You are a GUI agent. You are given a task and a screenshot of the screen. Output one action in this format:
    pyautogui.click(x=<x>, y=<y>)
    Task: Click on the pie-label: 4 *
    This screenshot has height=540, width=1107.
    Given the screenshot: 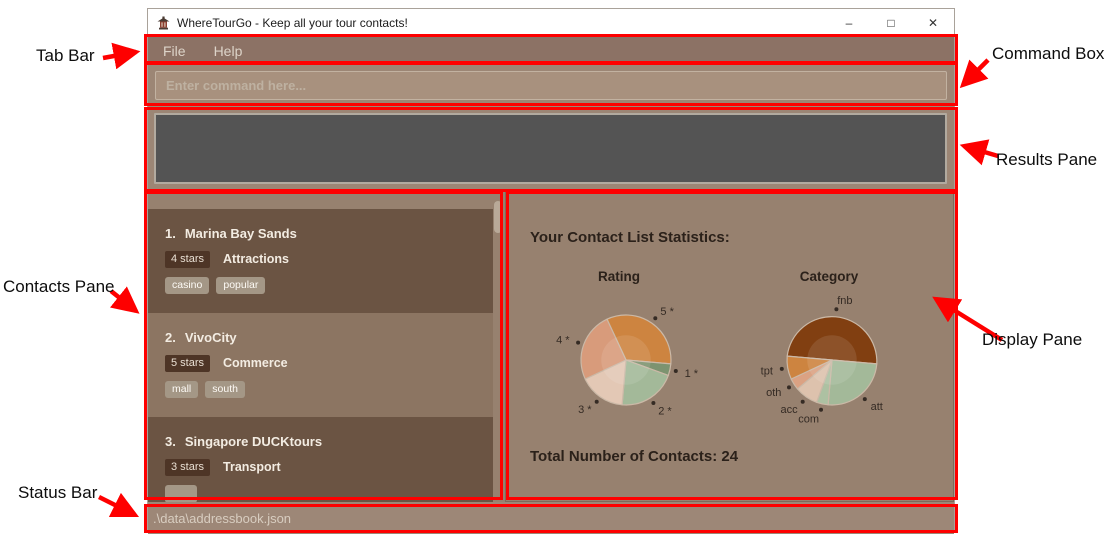 What is the action you would take?
    pyautogui.click(x=563, y=341)
    